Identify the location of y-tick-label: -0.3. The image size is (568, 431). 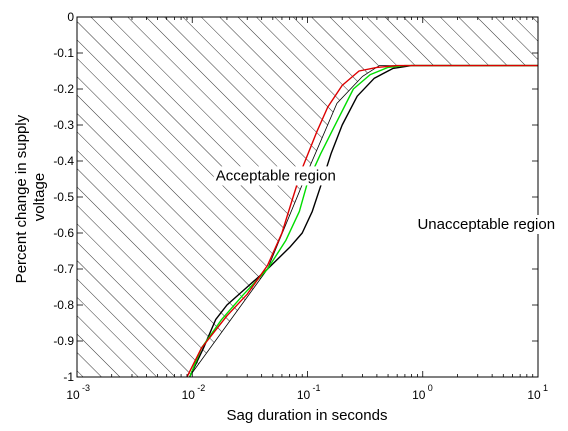
(63, 125).